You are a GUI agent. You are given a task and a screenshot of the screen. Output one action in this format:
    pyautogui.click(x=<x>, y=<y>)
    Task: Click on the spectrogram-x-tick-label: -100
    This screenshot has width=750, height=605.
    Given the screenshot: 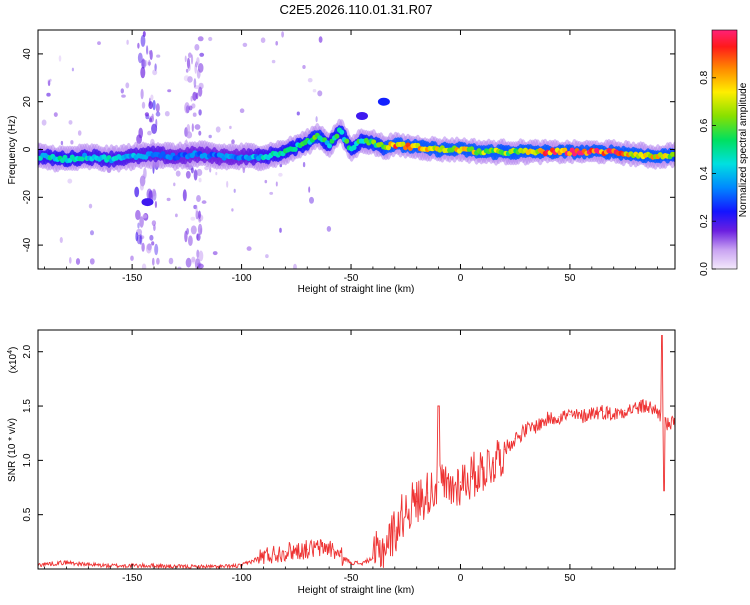 What is the action you would take?
    pyautogui.click(x=242, y=278)
    